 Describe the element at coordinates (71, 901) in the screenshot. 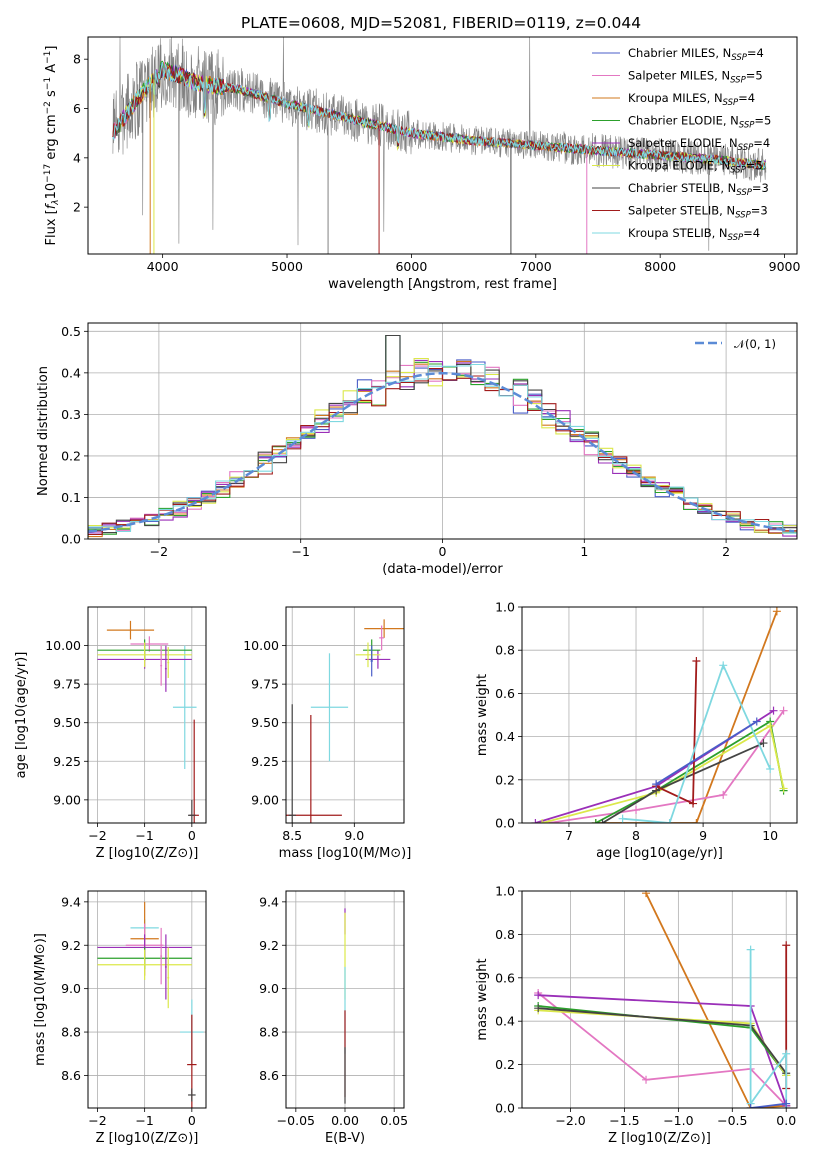

I see `y-tick-label: 9.4` at that location.